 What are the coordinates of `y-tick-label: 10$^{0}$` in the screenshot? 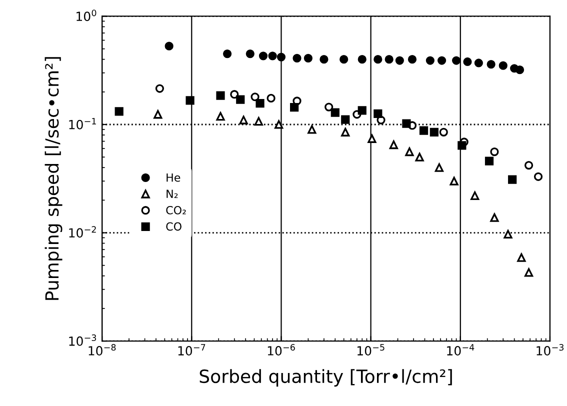 It's located at (86, 16).